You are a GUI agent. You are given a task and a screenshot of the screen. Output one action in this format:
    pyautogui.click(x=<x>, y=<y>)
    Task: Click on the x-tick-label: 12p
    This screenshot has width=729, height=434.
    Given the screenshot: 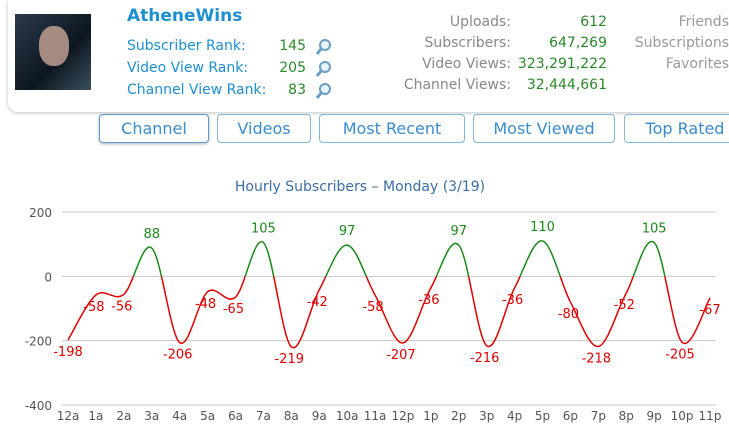 What is the action you would take?
    pyautogui.click(x=403, y=416)
    